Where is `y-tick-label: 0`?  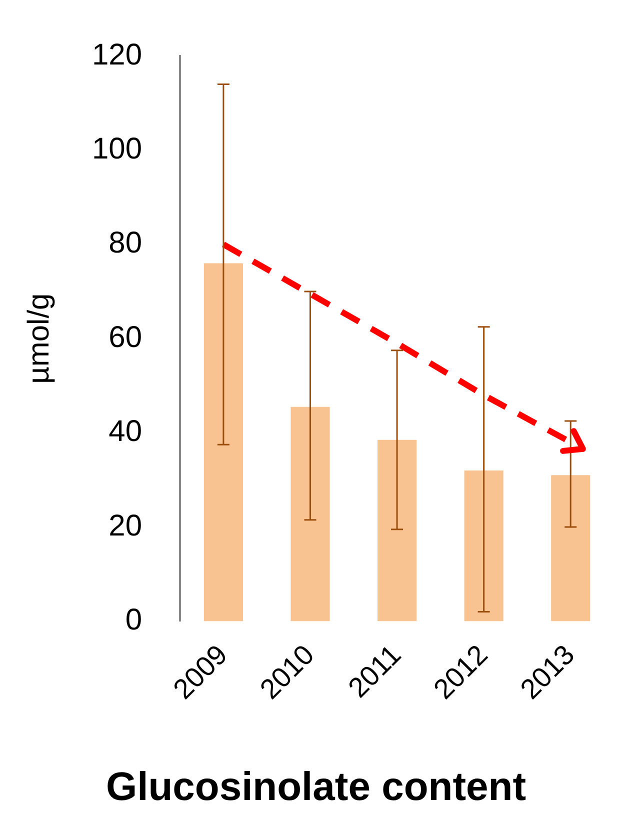 y-tick-label: 0 is located at coordinates (133, 619).